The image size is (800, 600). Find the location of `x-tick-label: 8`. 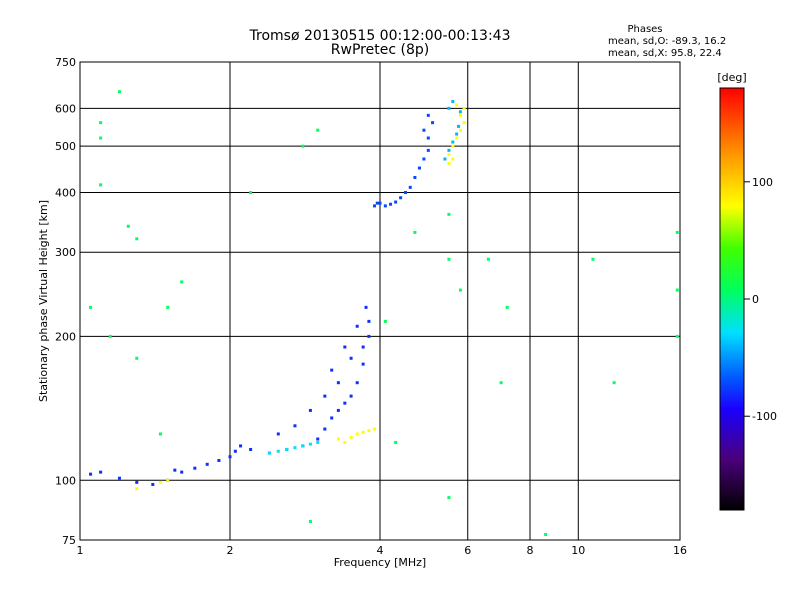

x-tick-label: 8 is located at coordinates (530, 550).